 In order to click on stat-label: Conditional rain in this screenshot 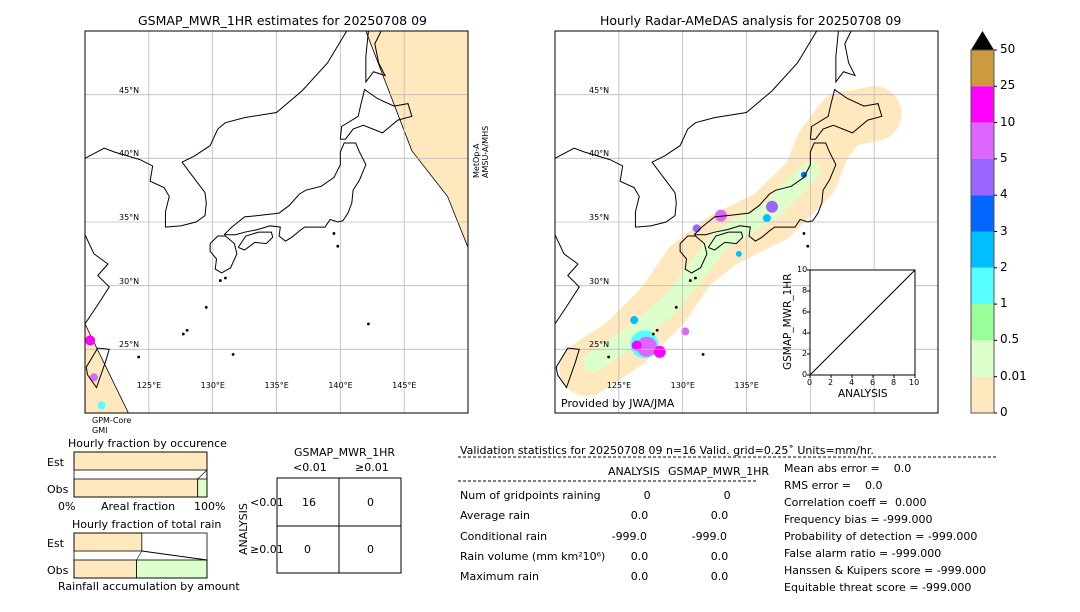, I will do `click(504, 536)`.